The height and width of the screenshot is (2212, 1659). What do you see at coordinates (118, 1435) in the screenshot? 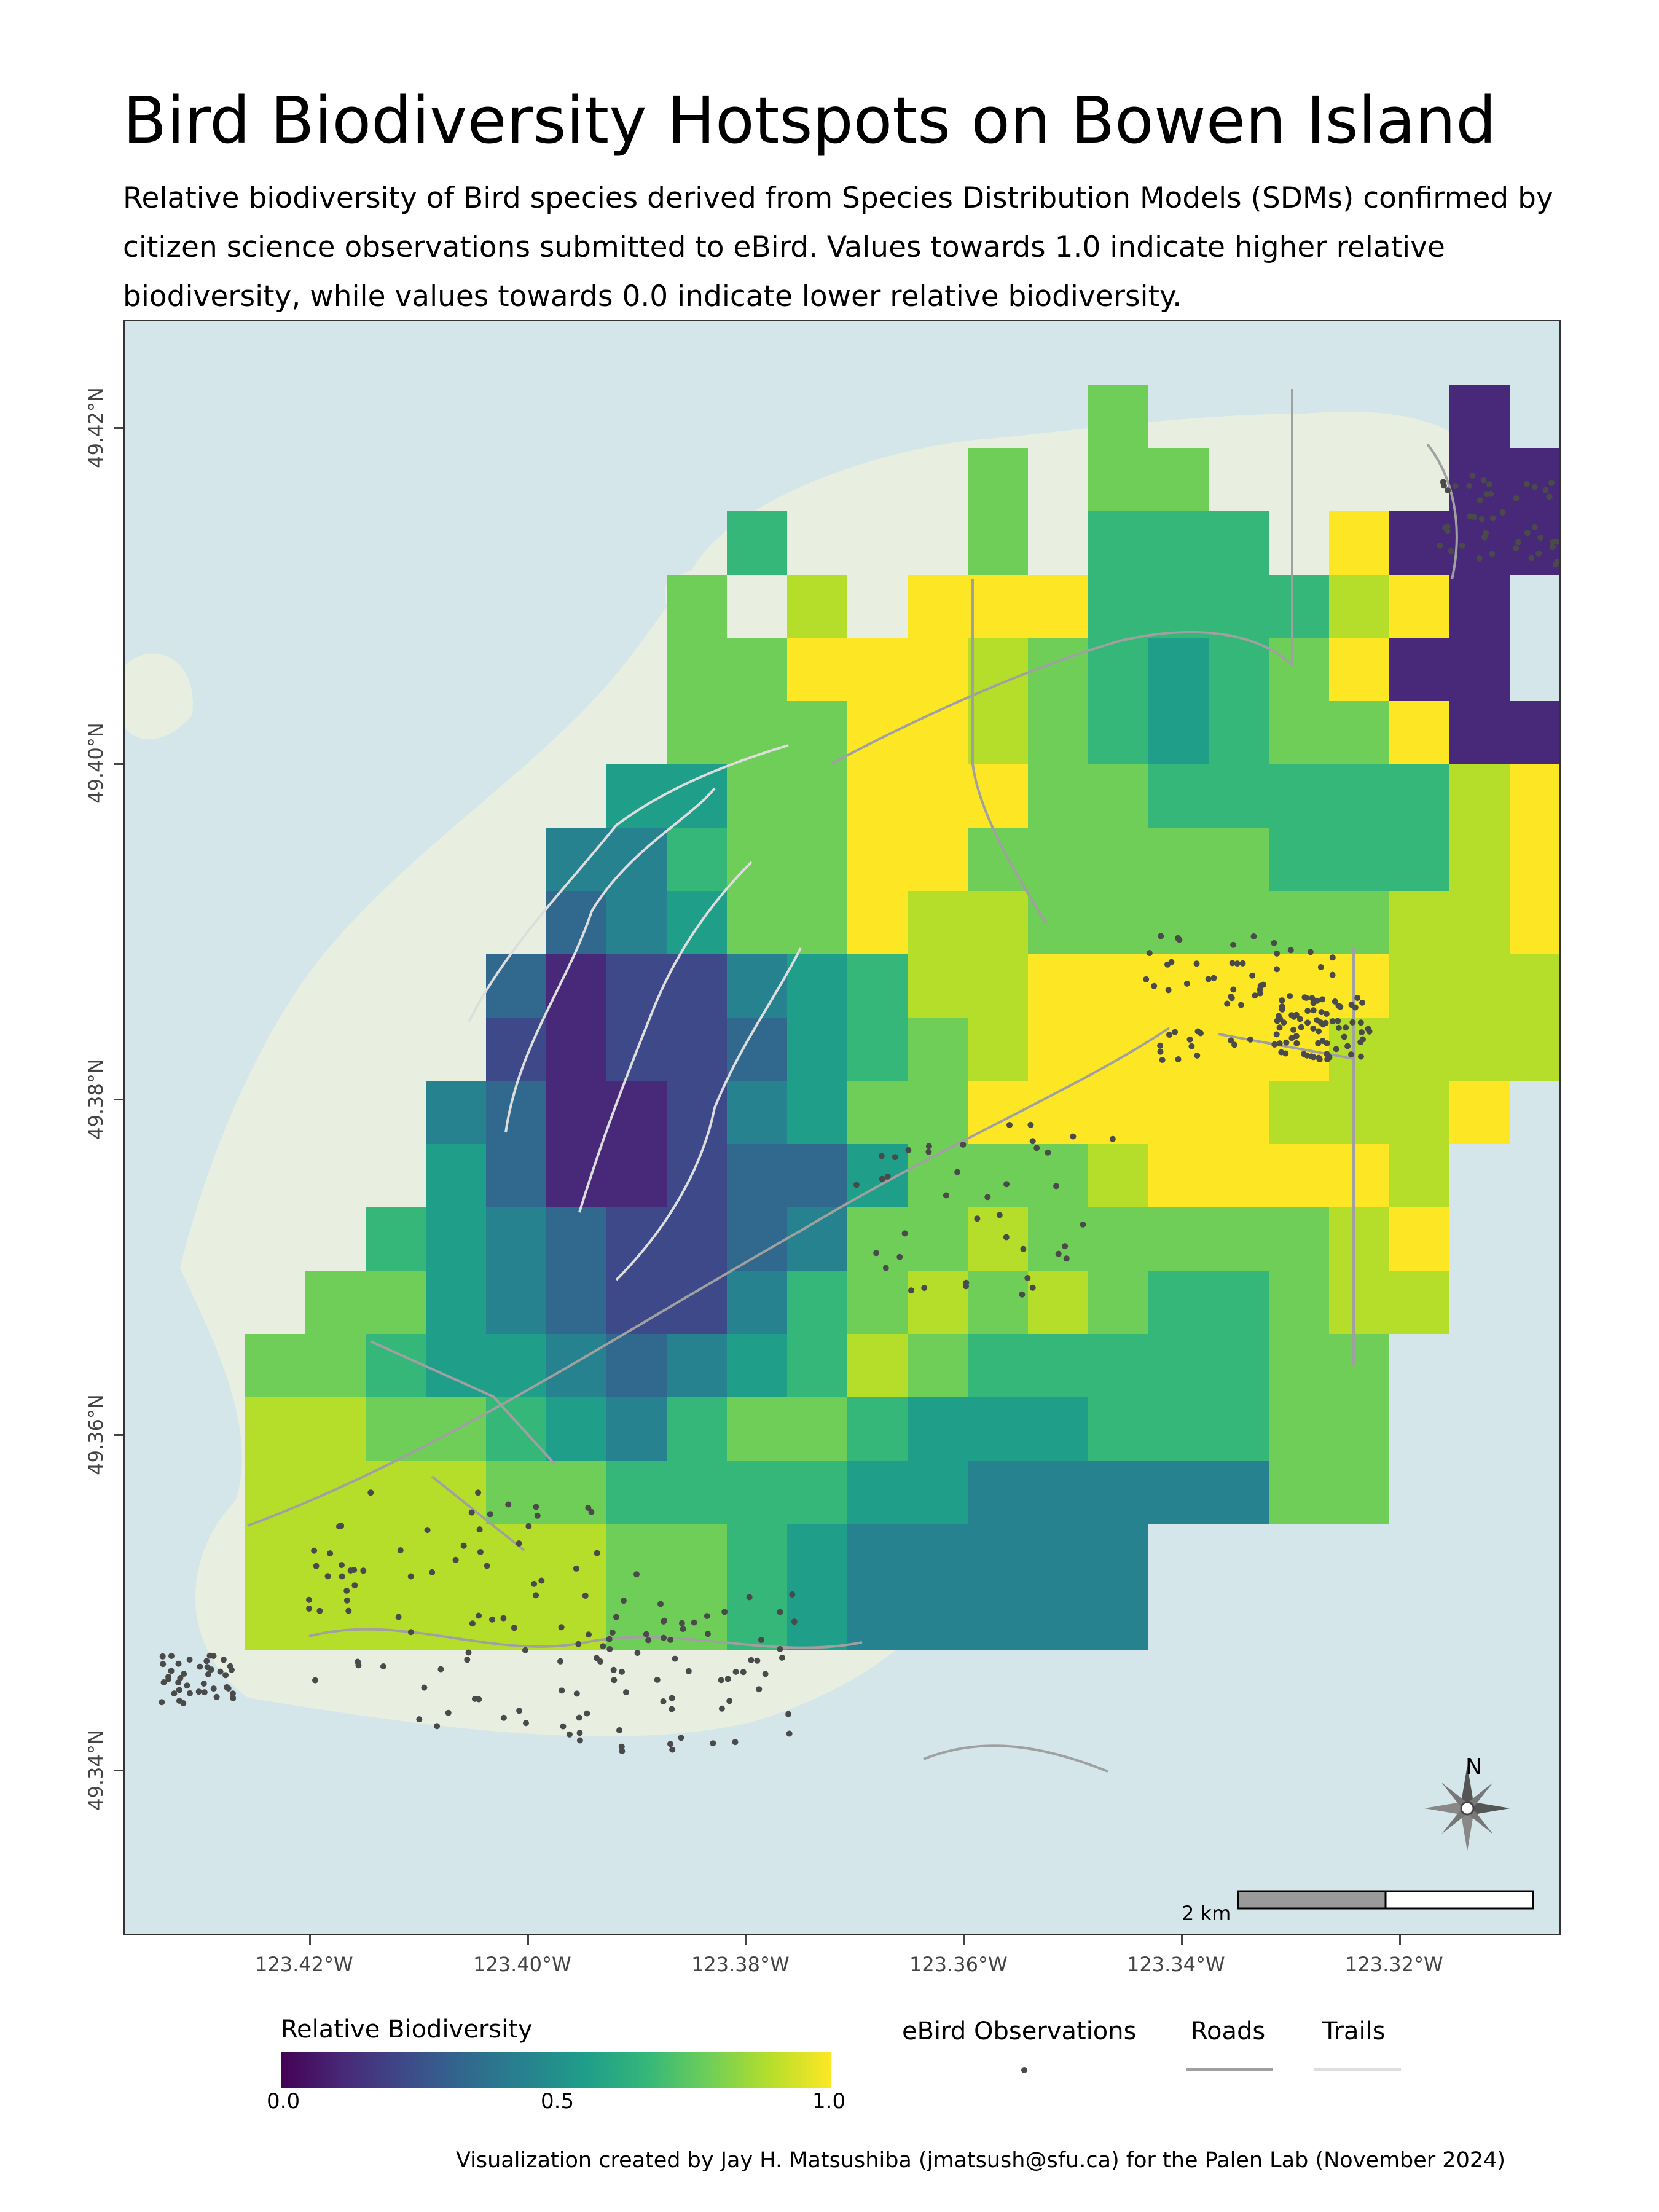
I see `lat-tick` at bounding box center [118, 1435].